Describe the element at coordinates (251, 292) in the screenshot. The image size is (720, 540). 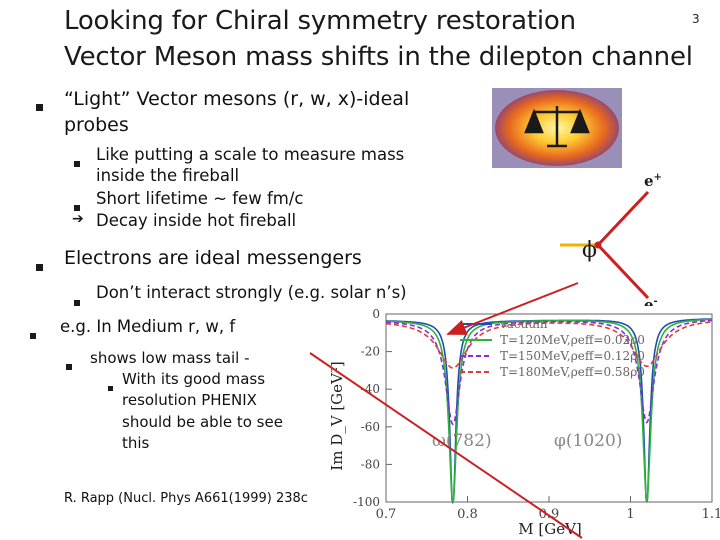
I see `sub-bullet-dont-interact: Don’t interact strongly (e.g. solar n’s)` at that location.